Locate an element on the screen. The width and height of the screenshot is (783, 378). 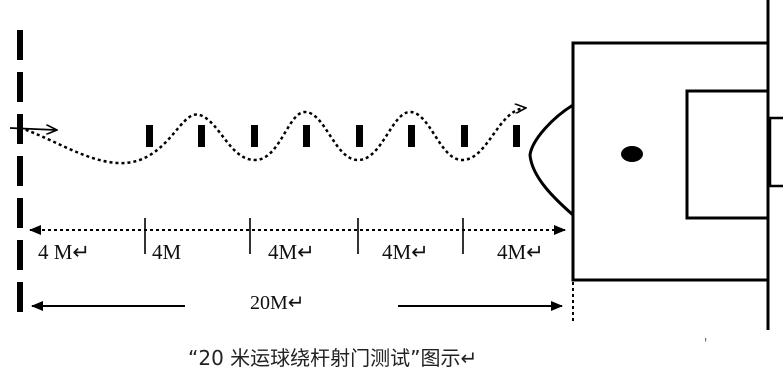
goal is located at coordinates (775, 152).